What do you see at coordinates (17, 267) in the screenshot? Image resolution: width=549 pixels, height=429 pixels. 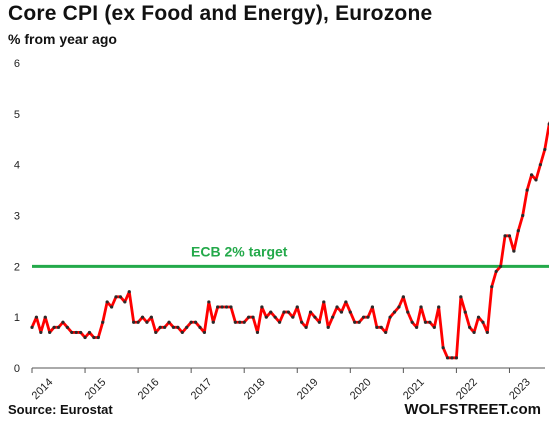 I see `y-tick-label: 2` at bounding box center [17, 267].